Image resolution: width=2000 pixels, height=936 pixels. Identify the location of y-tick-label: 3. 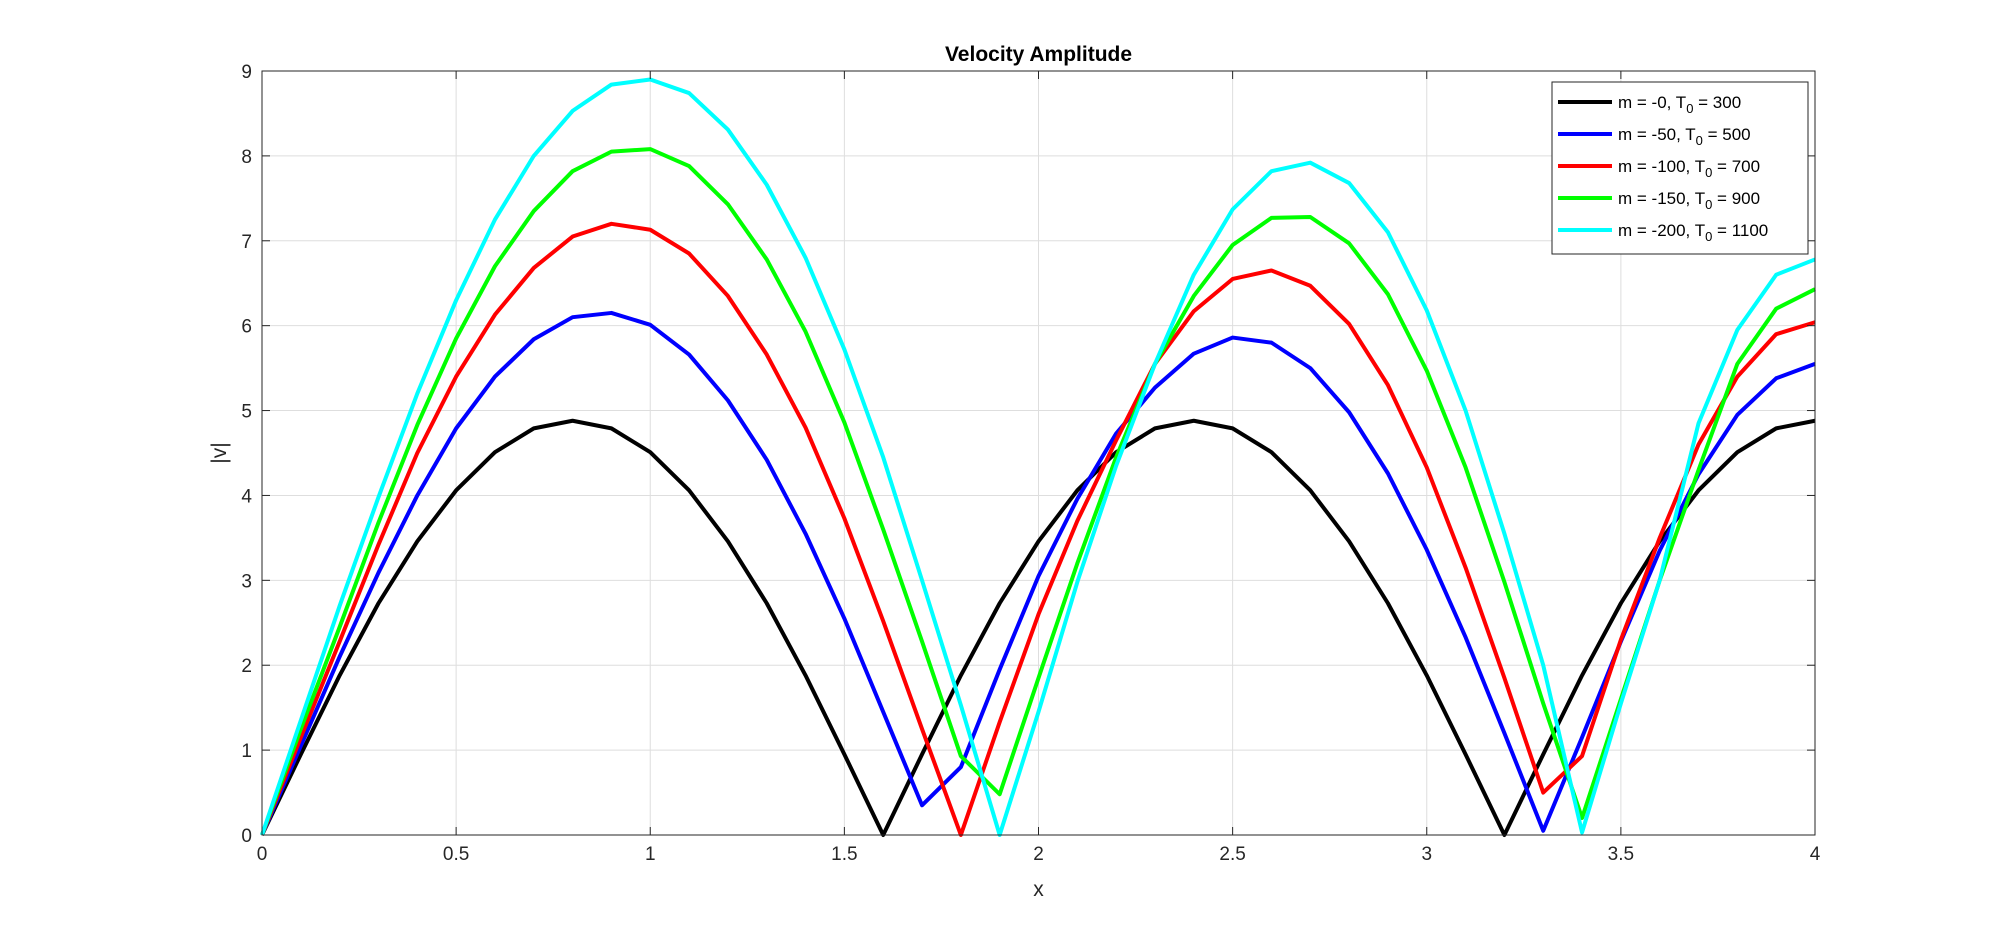
(246, 581).